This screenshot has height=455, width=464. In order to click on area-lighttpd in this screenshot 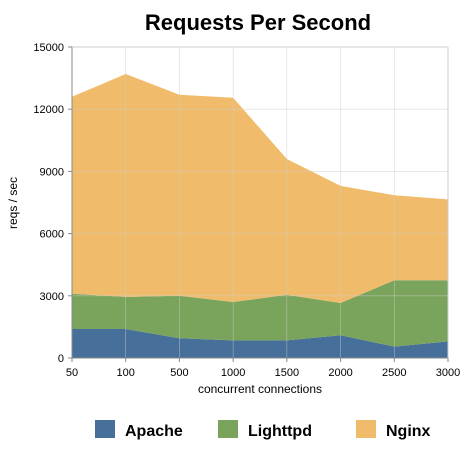, I will do `click(260, 313)`.